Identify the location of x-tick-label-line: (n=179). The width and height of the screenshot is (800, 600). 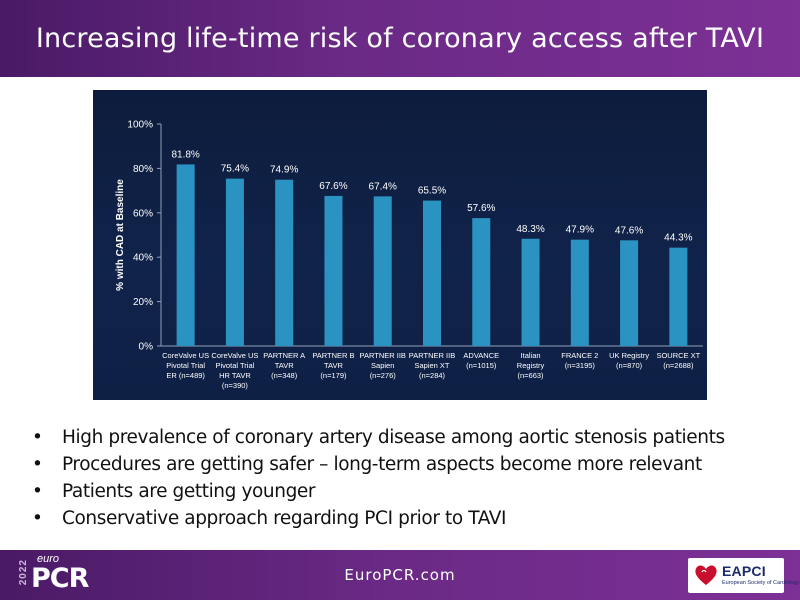
(333, 375).